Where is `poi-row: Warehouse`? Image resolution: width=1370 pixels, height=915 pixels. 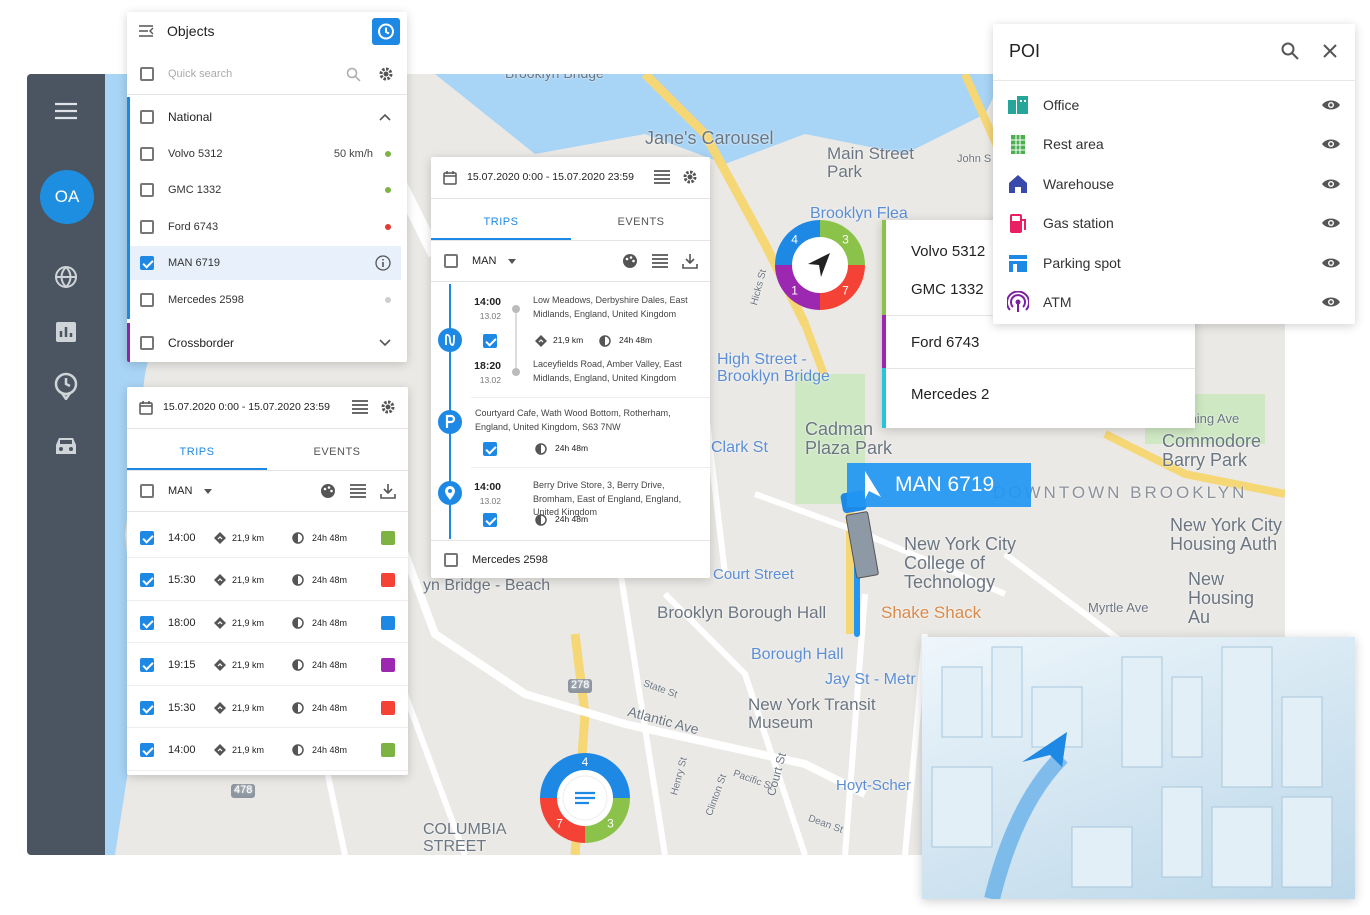
poi-row: Warehouse is located at coordinates (1174, 184).